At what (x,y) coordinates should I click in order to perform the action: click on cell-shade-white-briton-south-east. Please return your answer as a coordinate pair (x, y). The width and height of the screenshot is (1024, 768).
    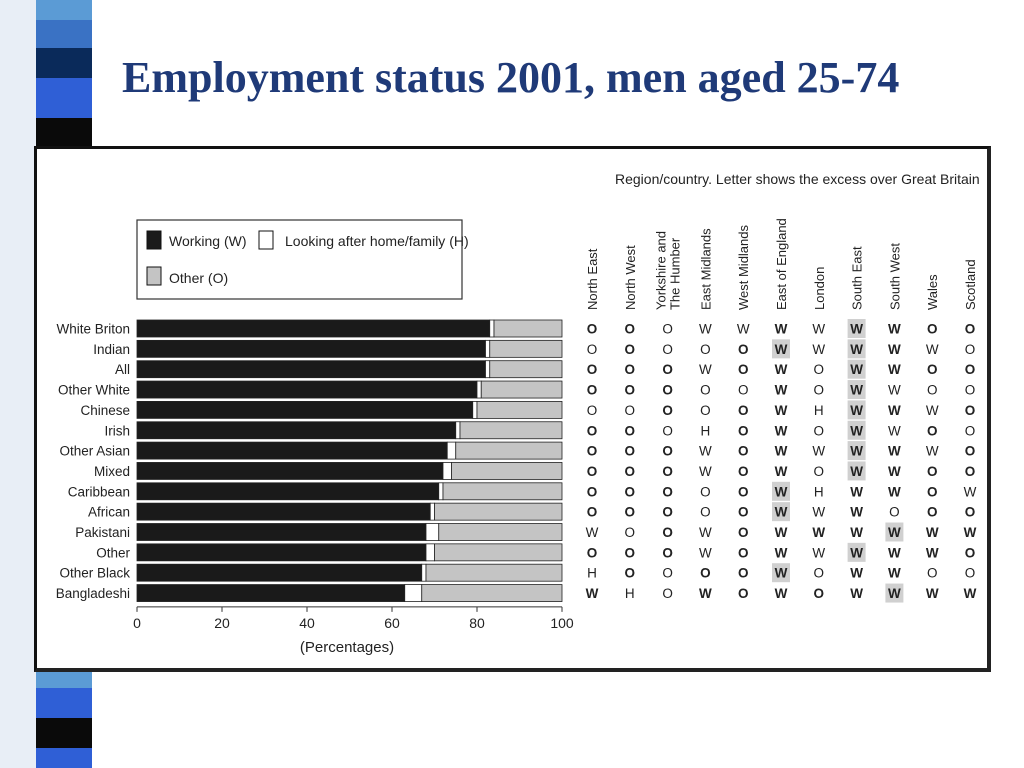
    Looking at the image, I should click on (856, 328).